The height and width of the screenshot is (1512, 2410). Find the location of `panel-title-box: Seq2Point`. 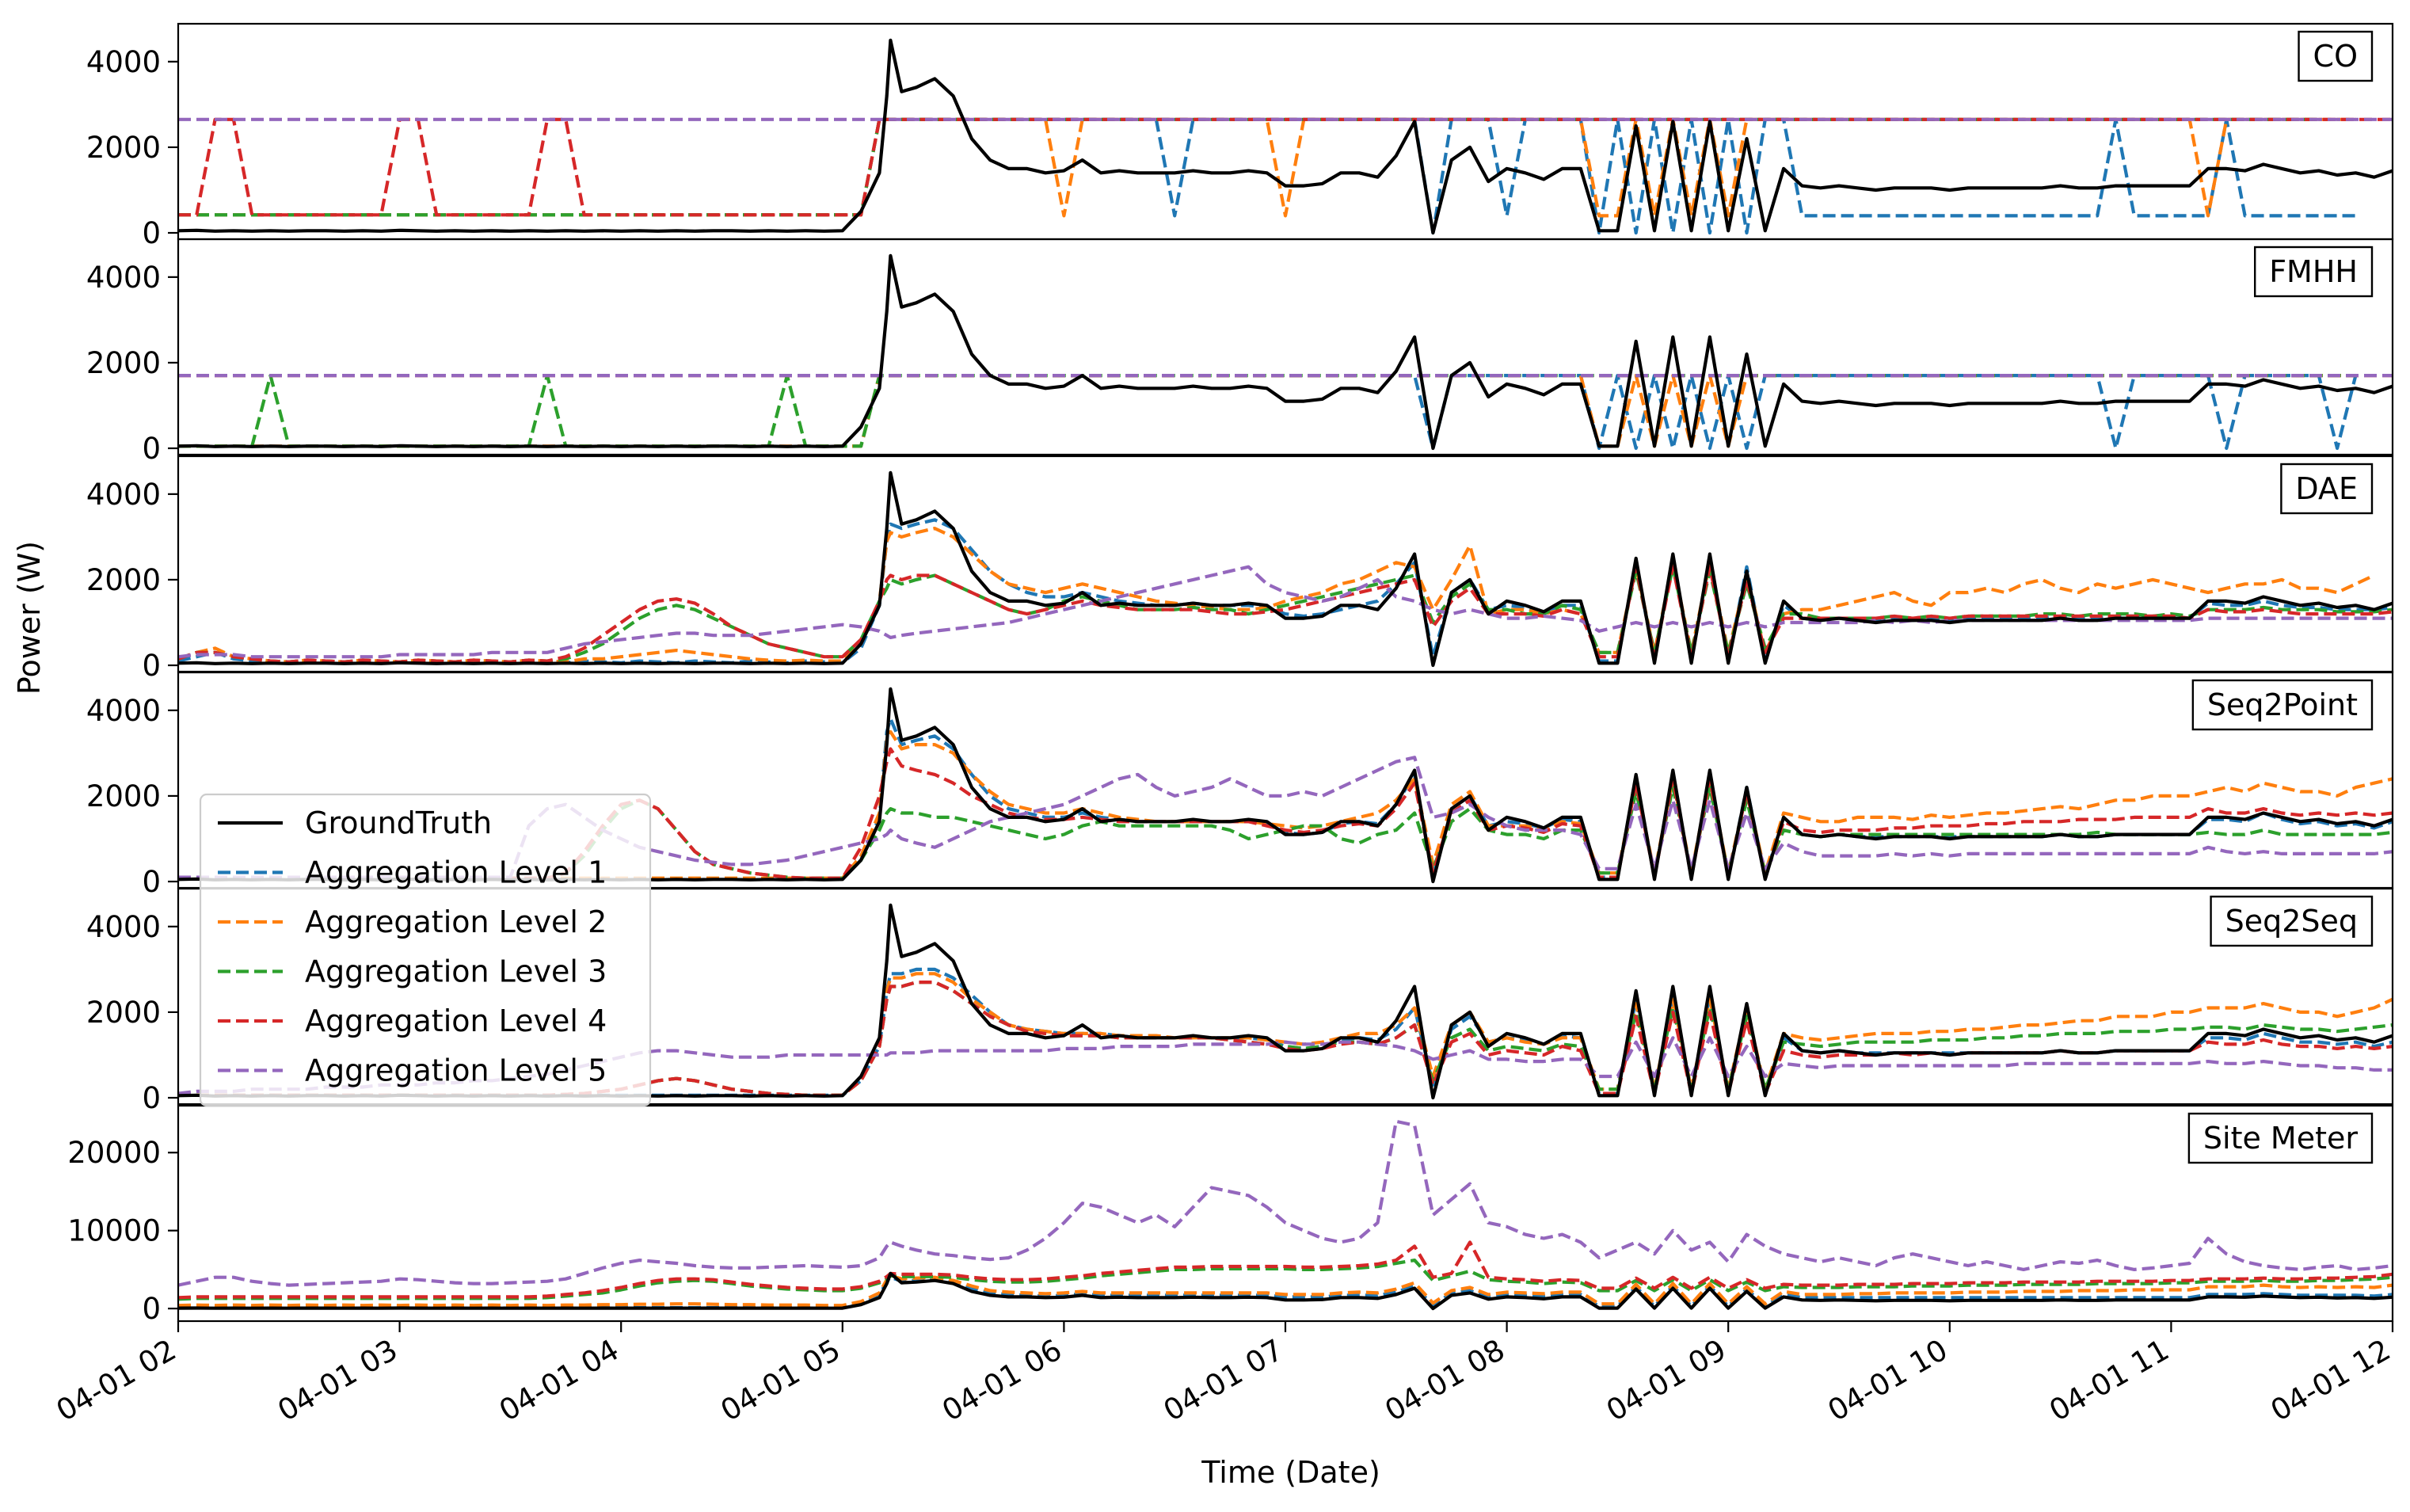

panel-title-box: Seq2Point is located at coordinates (2282, 705).